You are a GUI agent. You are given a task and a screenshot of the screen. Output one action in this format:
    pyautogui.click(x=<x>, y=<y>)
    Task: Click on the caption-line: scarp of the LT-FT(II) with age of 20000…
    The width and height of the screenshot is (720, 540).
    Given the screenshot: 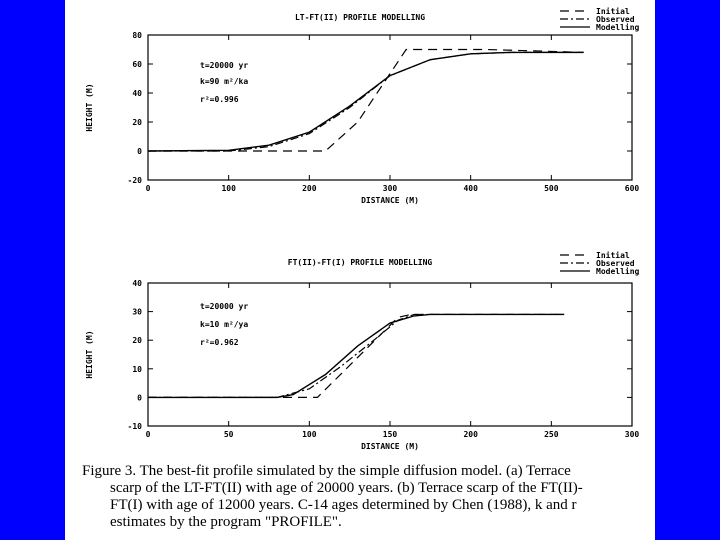 What is the action you would take?
    pyautogui.click(x=346, y=488)
    